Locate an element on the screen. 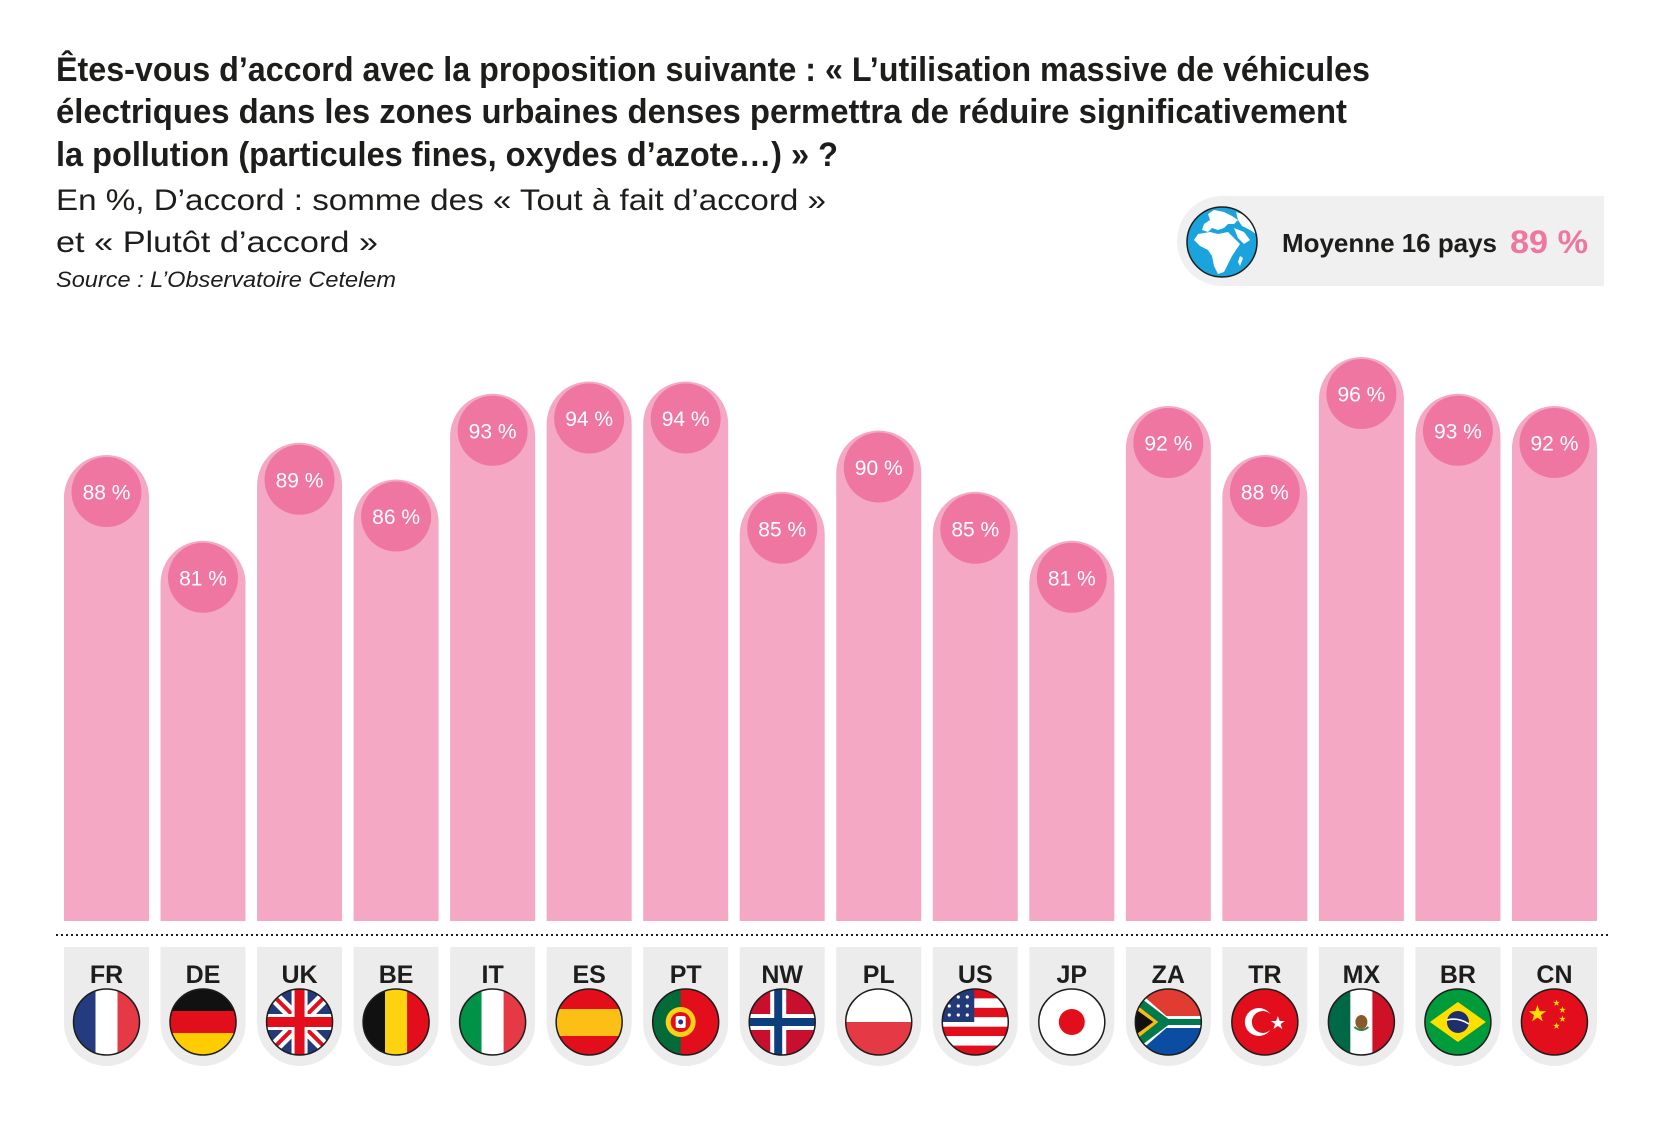 The height and width of the screenshot is (1121, 1664). data-label-be: 86 % is located at coordinates (396, 517).